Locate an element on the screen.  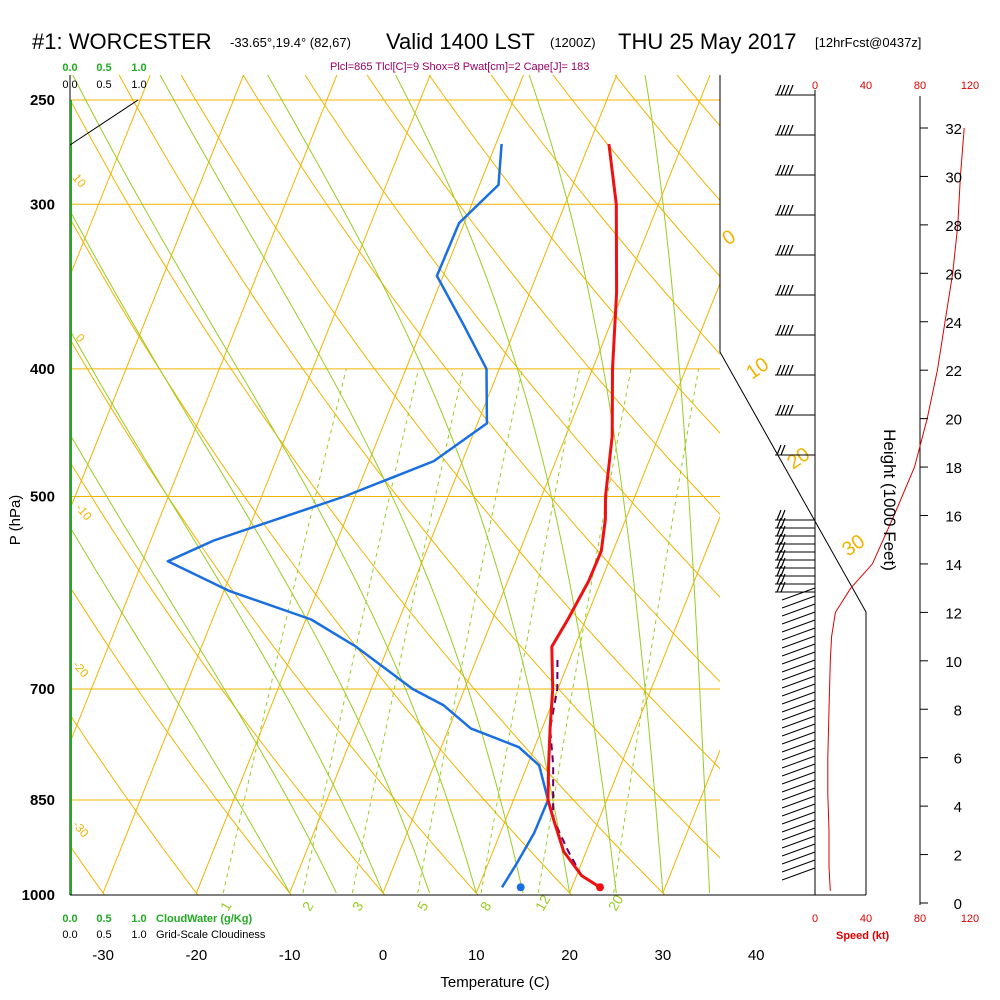
mixing-ratio-label: 20 is located at coordinates (616, 903).